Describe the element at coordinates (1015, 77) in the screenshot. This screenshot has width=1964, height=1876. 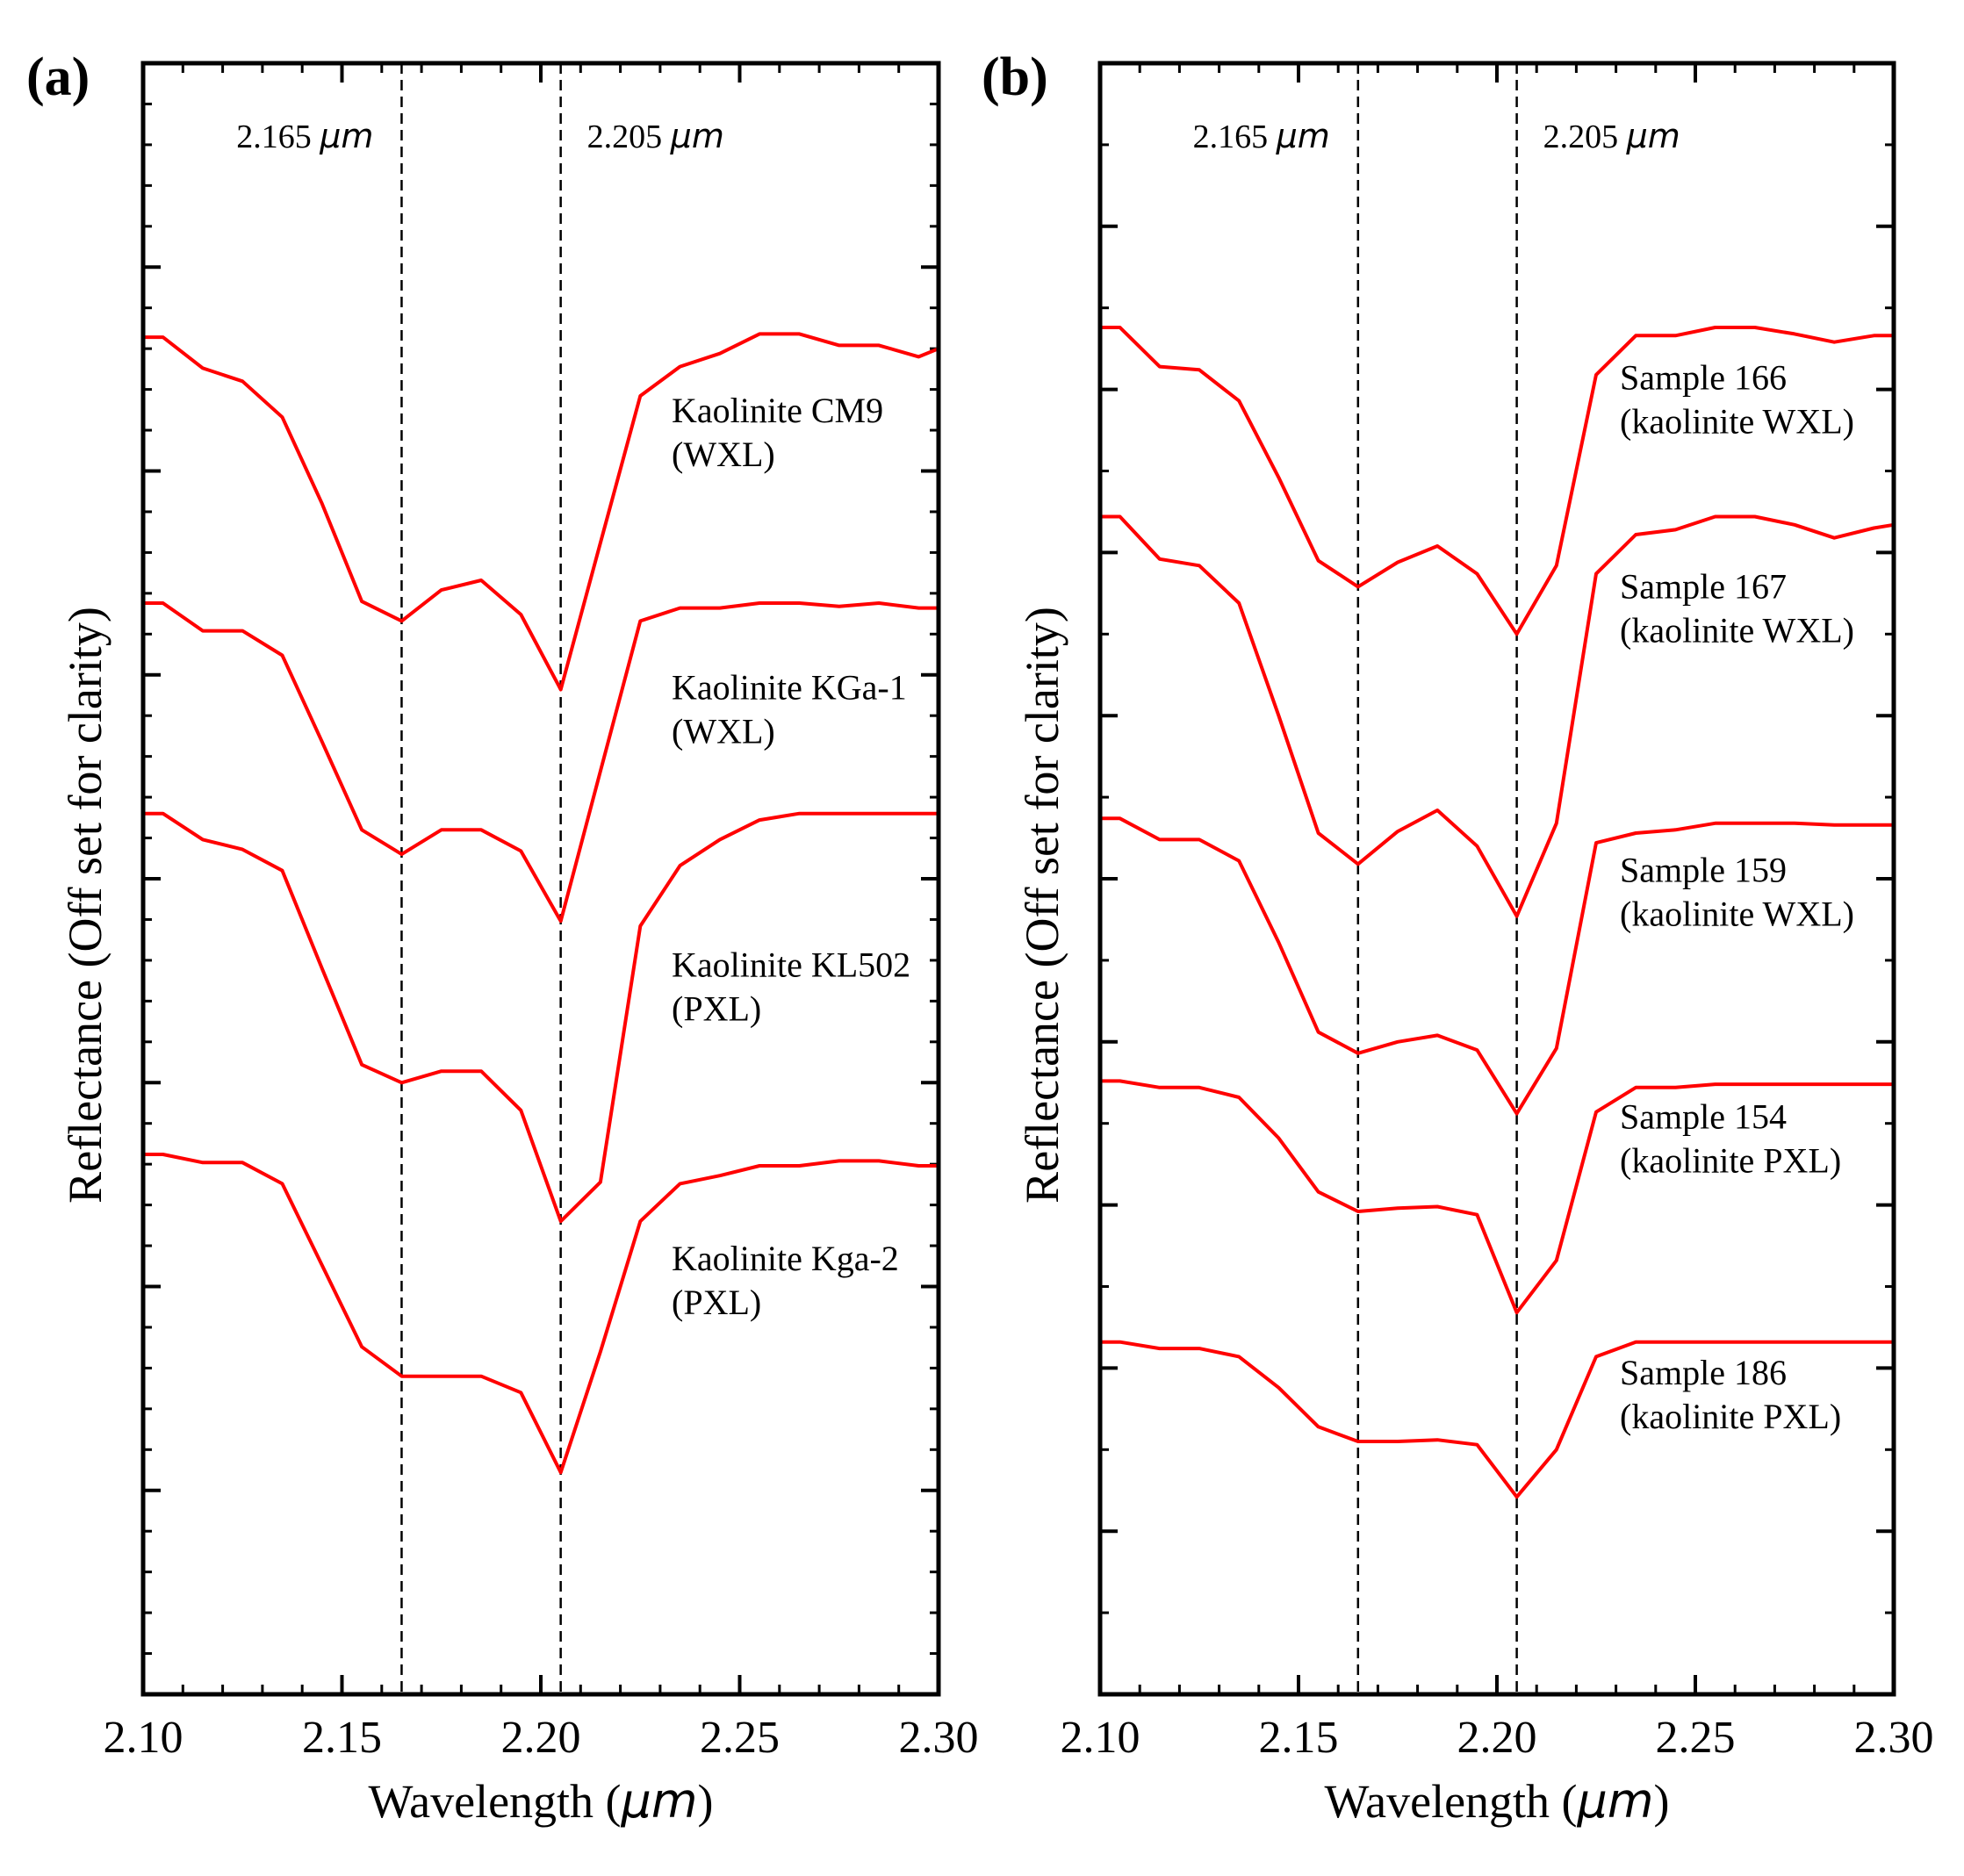
I see `panel-label: (b)` at that location.